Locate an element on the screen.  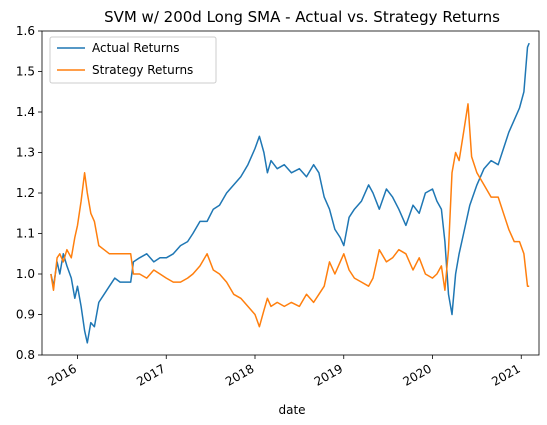
legend-label-strategy-returns: Strategy Returns is located at coordinates (142, 70).